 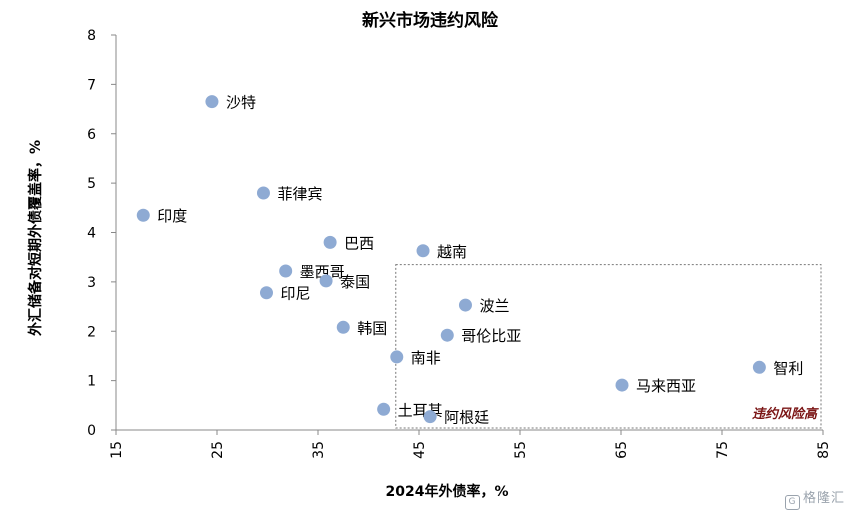 What do you see at coordinates (824, 450) in the screenshot?
I see `x-tick-label: 85` at bounding box center [824, 450].